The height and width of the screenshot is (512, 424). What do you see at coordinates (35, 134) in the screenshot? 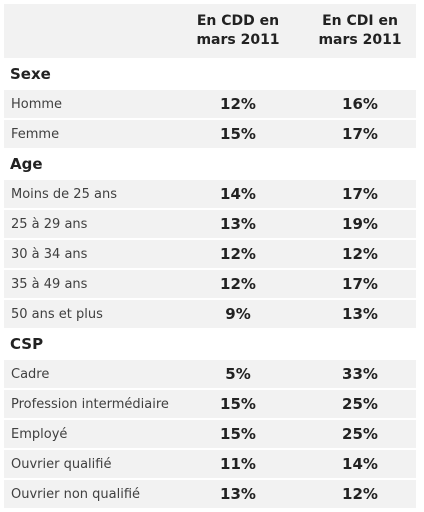
I see `row-label: Femme` at bounding box center [35, 134].